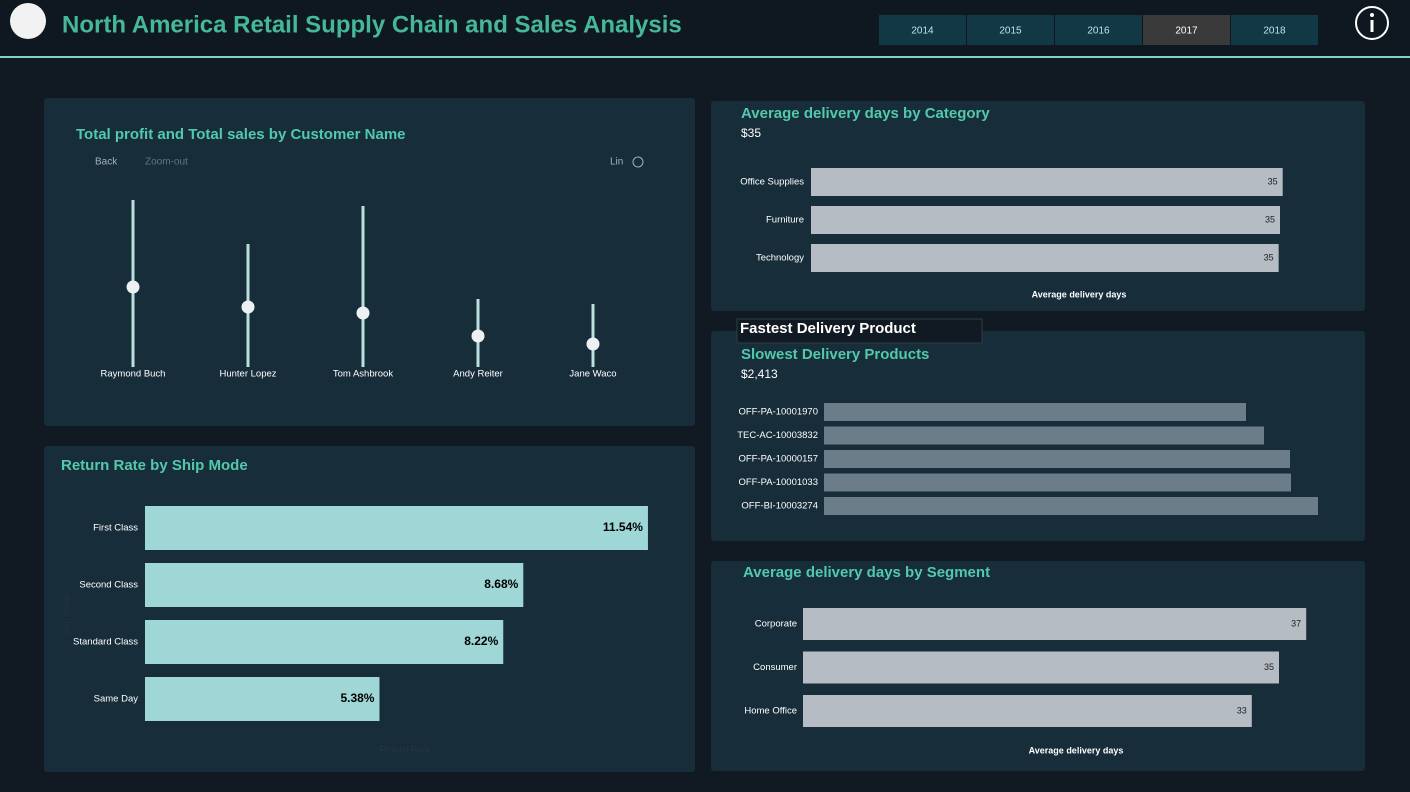 The image size is (1410, 792). Describe the element at coordinates (247, 374) in the screenshot. I see `category-label: Hunter Lopez` at that location.